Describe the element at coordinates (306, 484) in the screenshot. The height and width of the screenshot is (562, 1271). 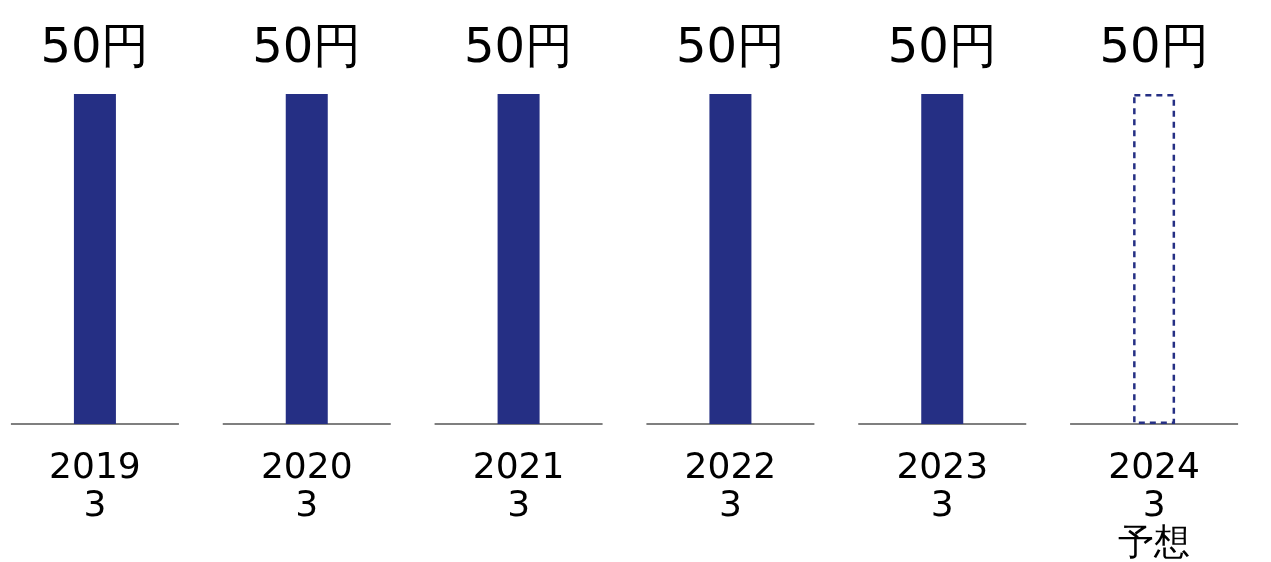
I see `x-tick-label: 2020 3` at that location.